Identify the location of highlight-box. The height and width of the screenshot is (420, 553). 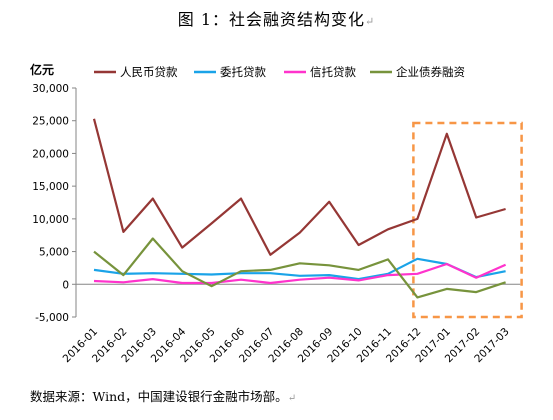
(467, 220).